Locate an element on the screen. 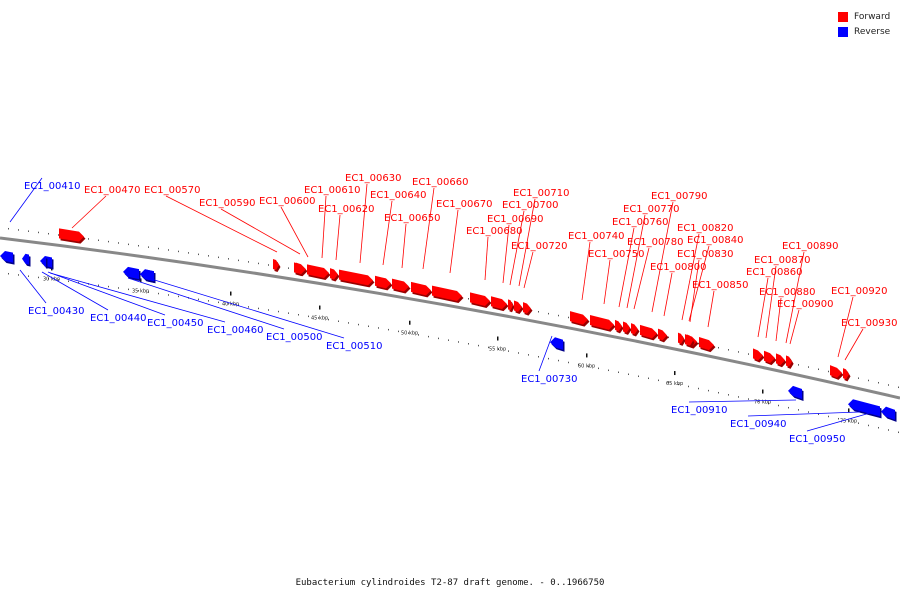  scale-tick-label: 60 kbp is located at coordinates (586, 366).